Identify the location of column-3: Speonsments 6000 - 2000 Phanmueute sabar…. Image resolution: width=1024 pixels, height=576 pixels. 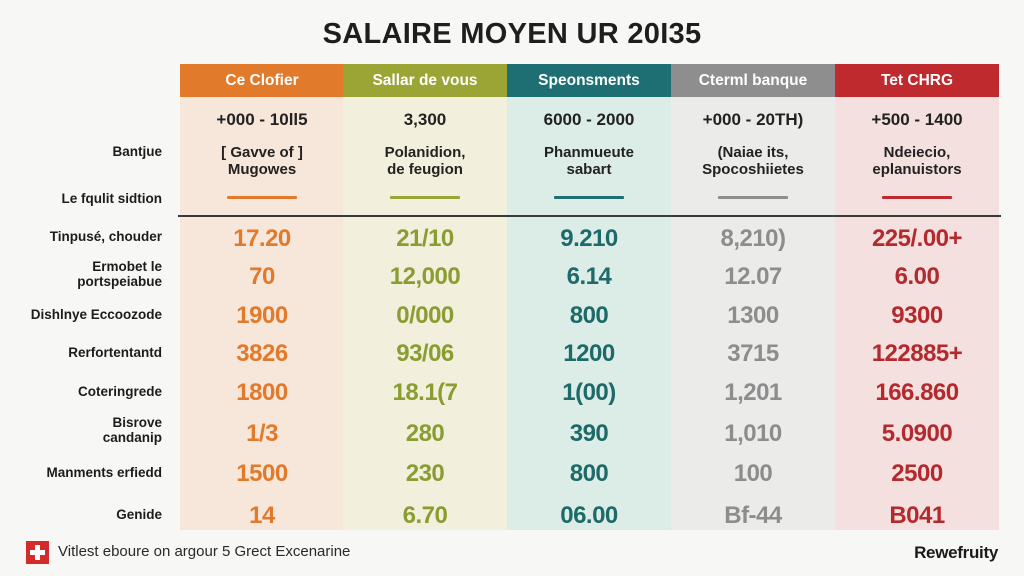
(589, 297).